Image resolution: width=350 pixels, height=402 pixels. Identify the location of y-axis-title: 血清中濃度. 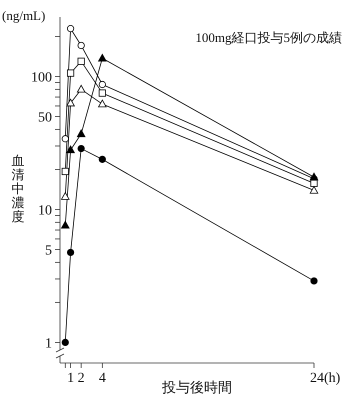
(18, 188).